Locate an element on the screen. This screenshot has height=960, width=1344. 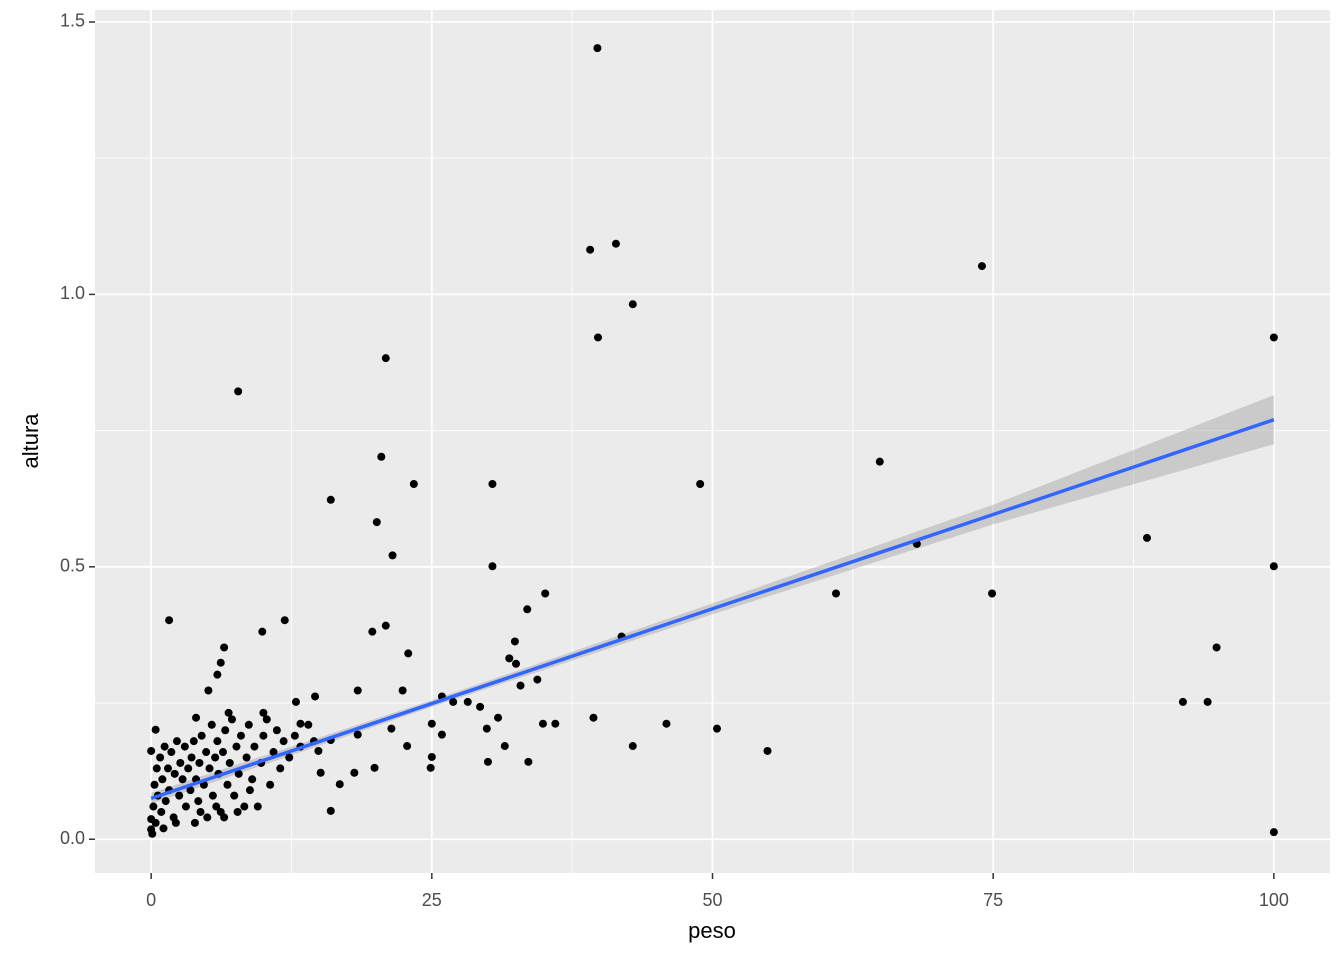
y-axis-title: altura is located at coordinates (30, 441).